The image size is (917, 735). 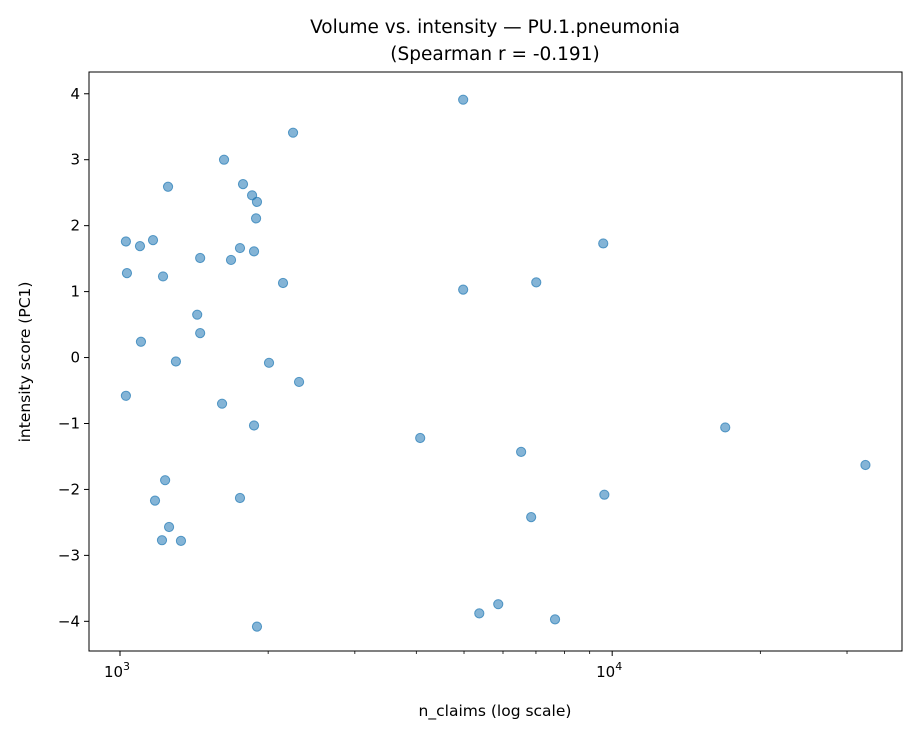 What do you see at coordinates (494, 54) in the screenshot?
I see `chart-subtitle: (Spearman r = -0.191)` at bounding box center [494, 54].